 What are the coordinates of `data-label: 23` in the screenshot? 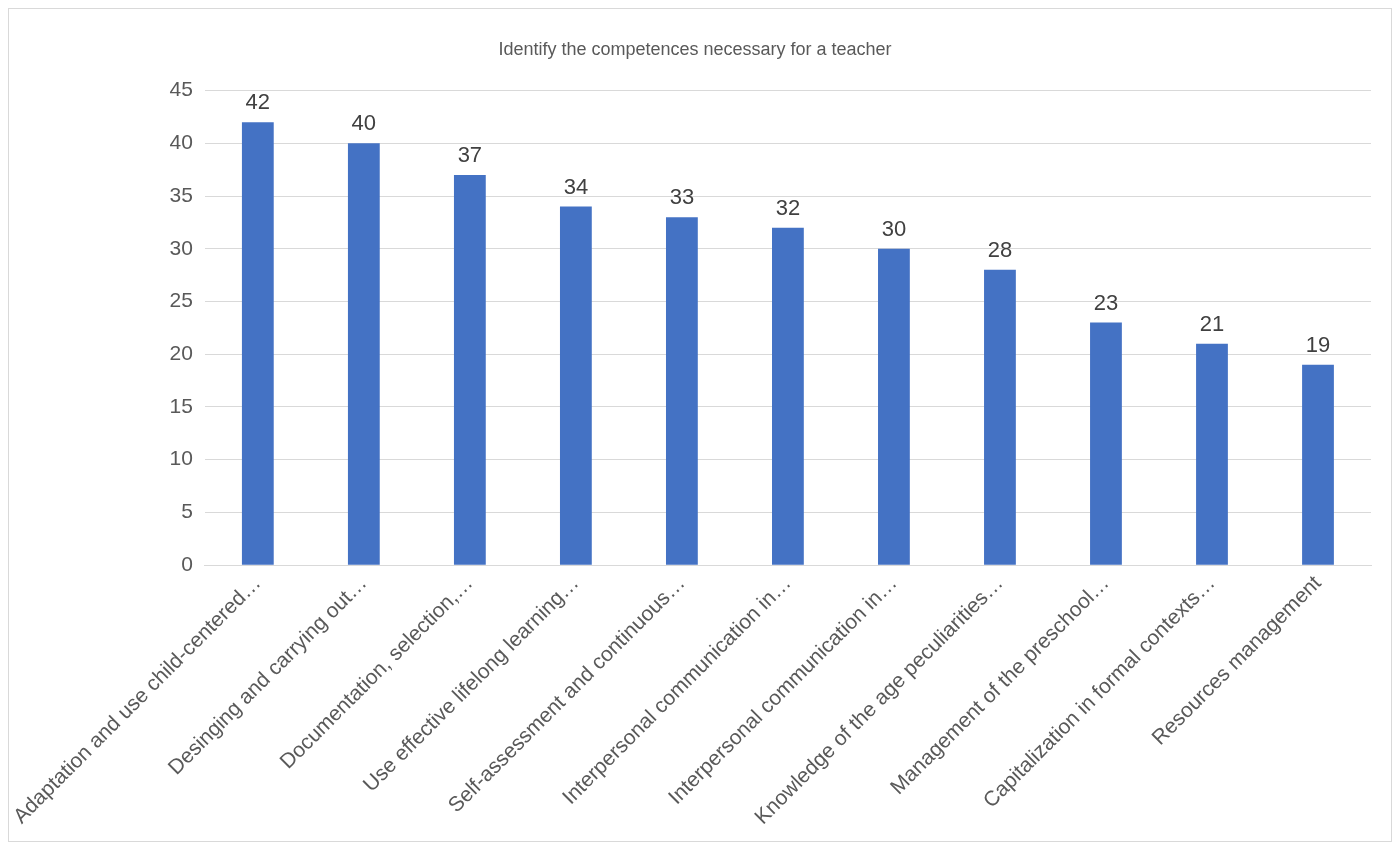 It's located at (1106, 302).